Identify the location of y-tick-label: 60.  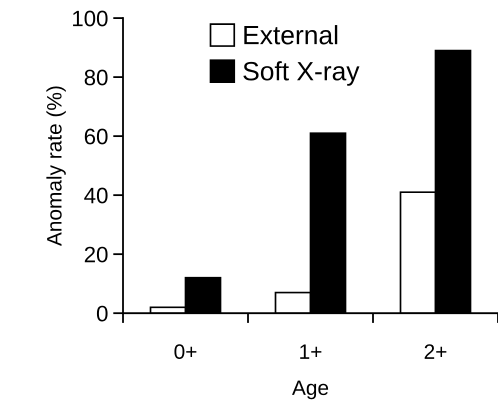
(96, 136).